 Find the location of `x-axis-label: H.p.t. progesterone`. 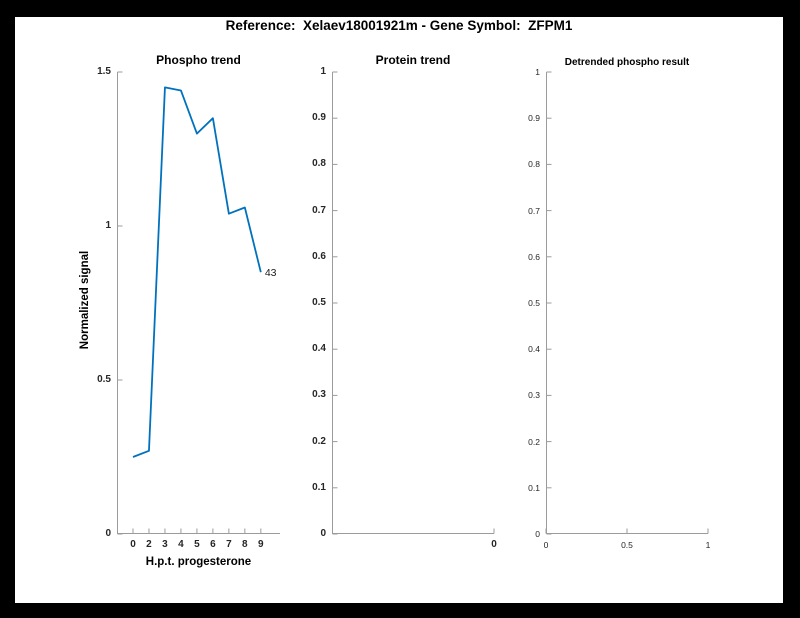

x-axis-label: H.p.t. progesterone is located at coordinates (198, 562).